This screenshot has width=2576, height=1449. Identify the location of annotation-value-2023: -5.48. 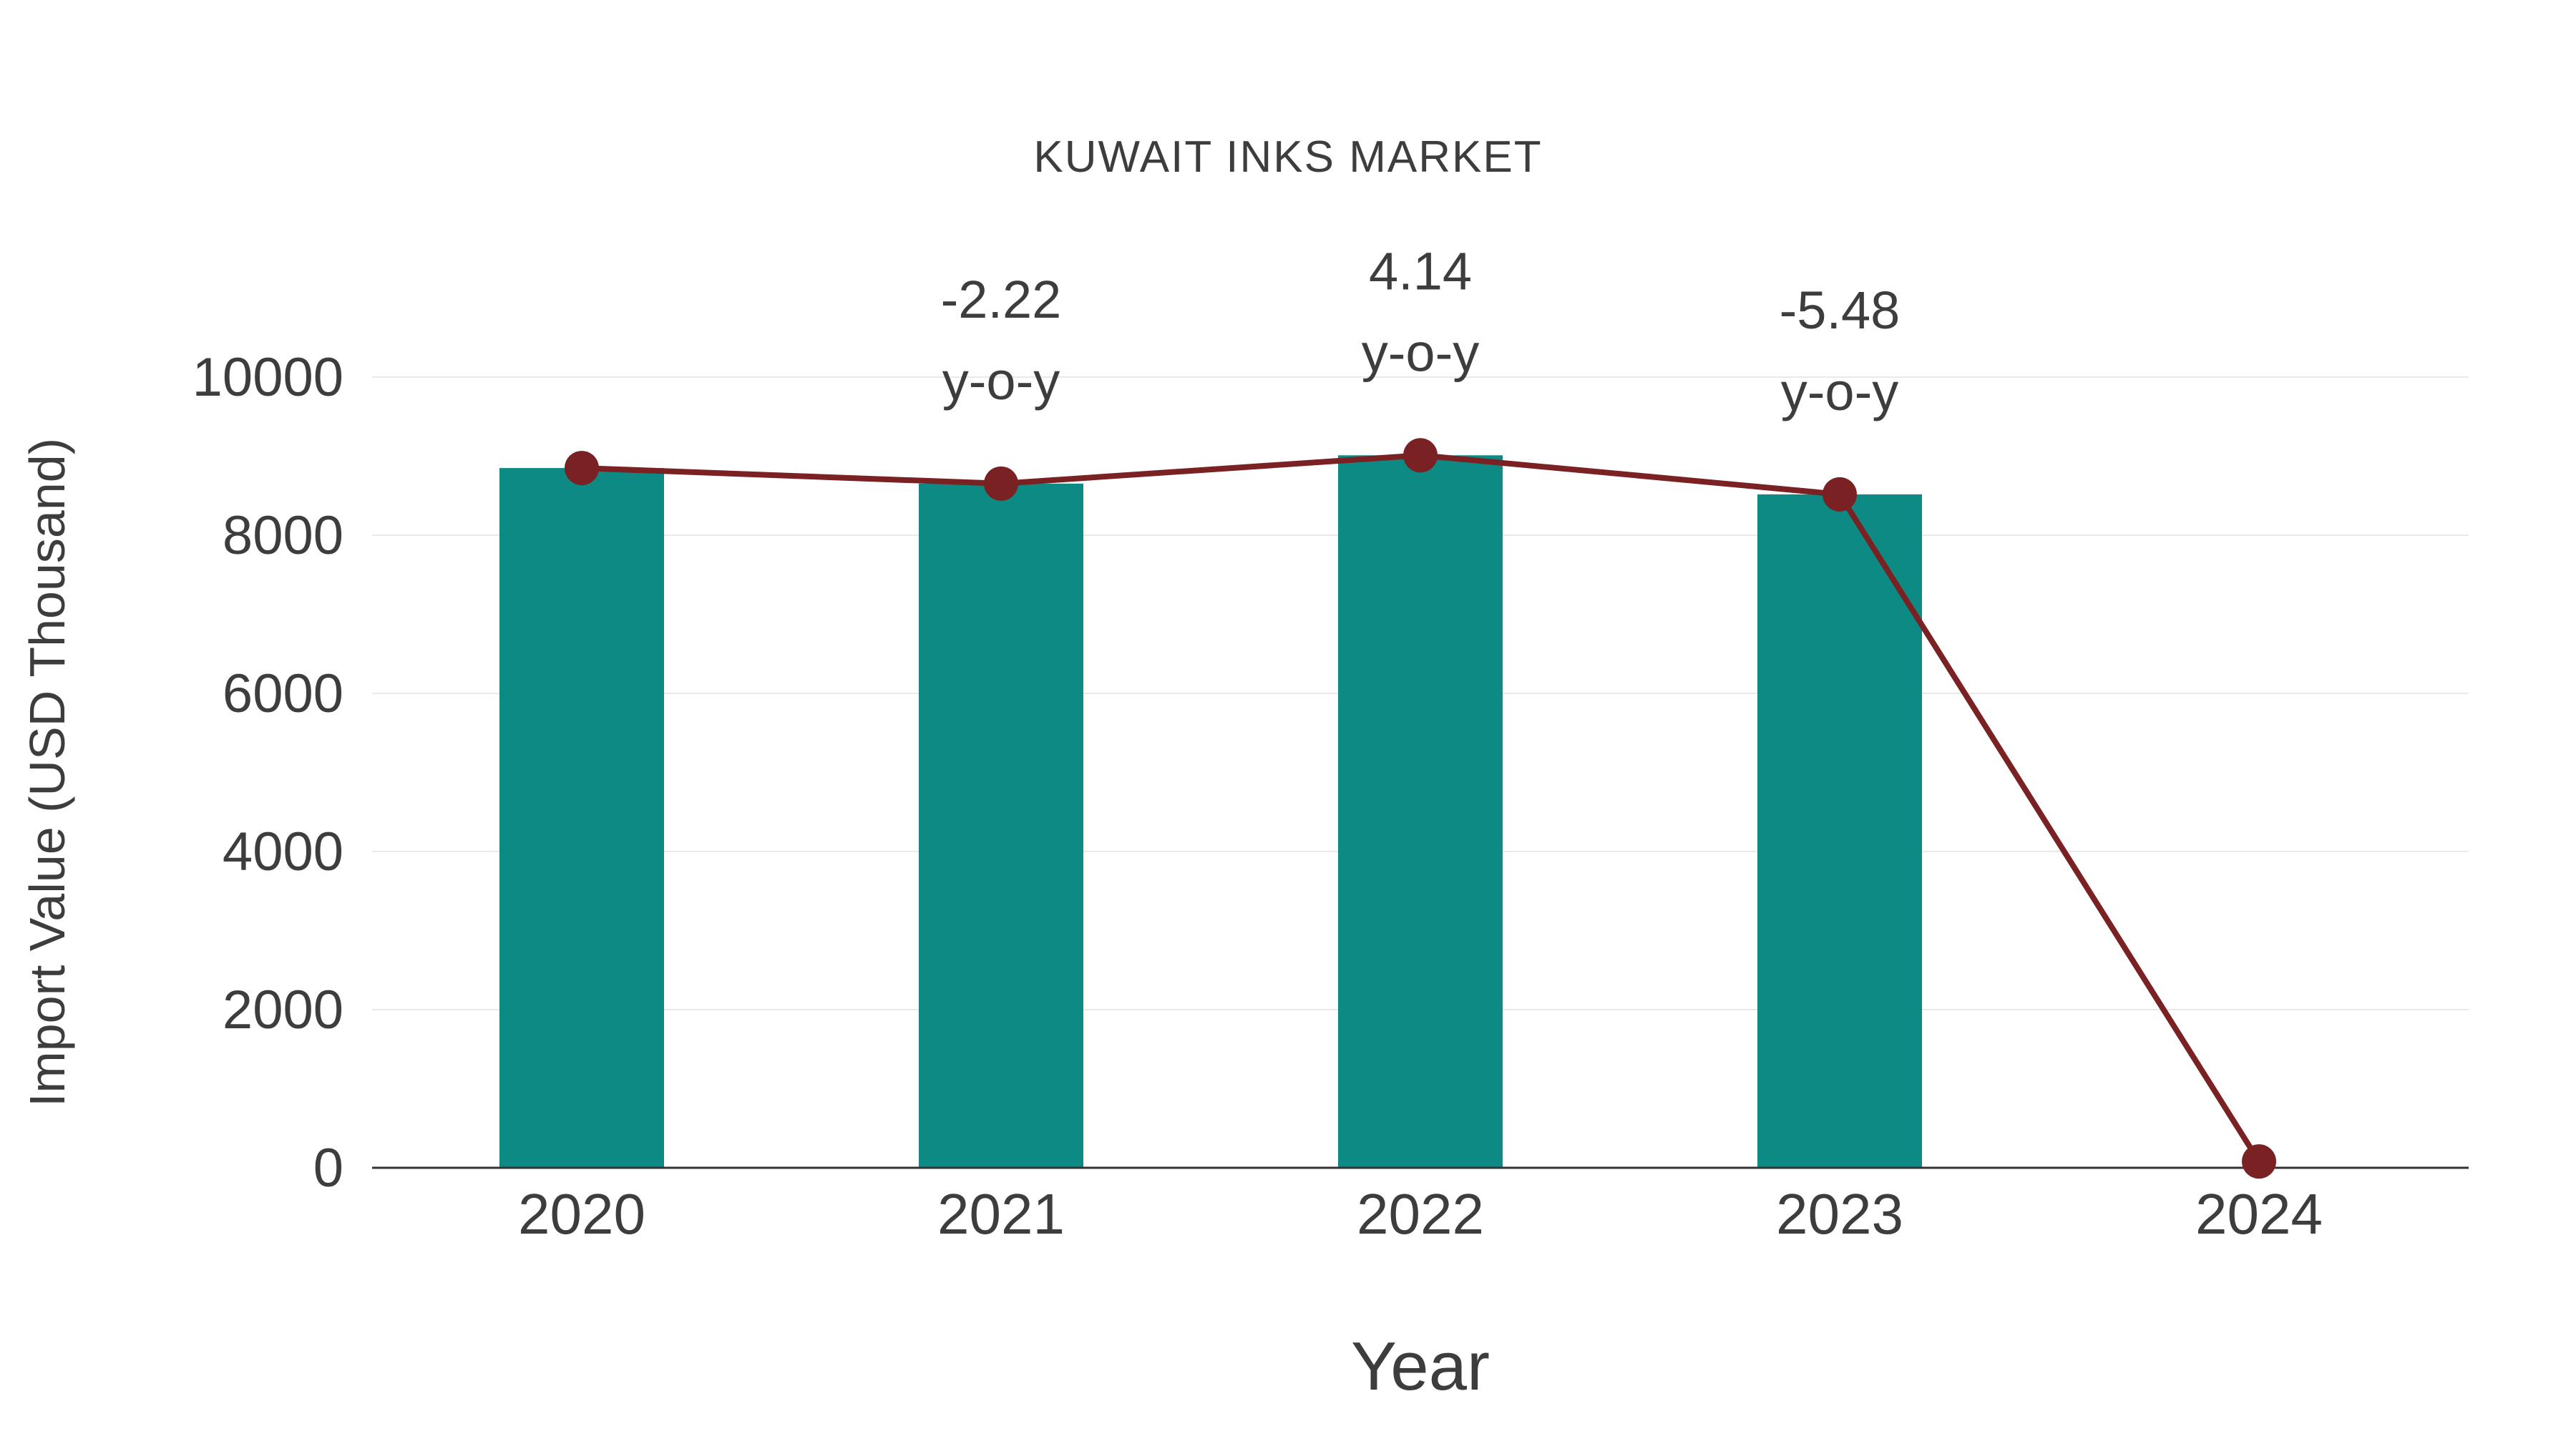
(1840, 310).